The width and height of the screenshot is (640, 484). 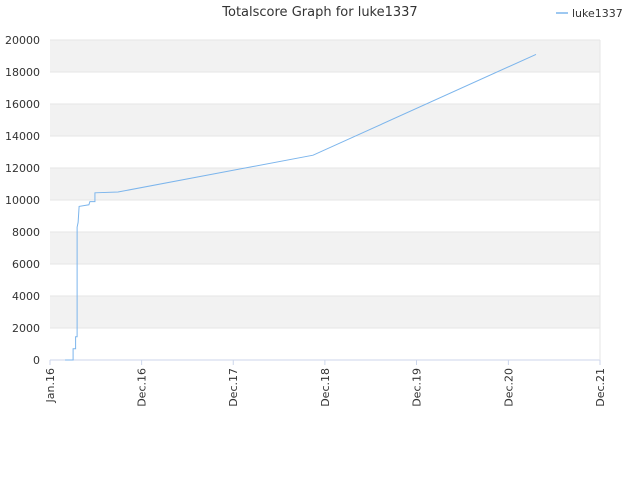 What do you see at coordinates (26, 328) in the screenshot?
I see `y-tick-label: 2000` at bounding box center [26, 328].